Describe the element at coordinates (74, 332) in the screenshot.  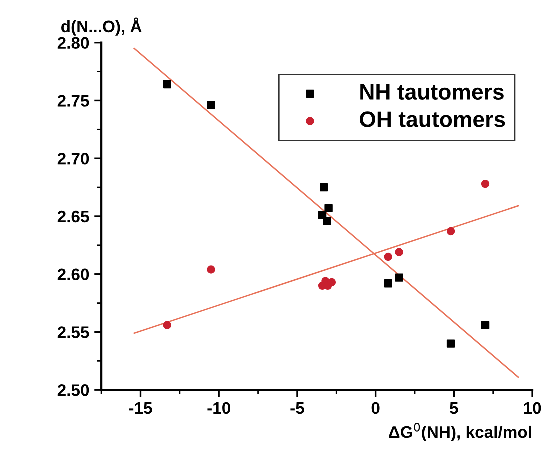
I see `y-tick-label: 2.55` at that location.